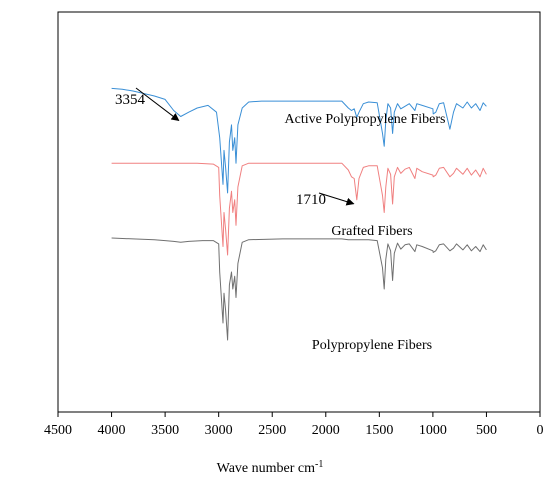 Image resolution: width=550 pixels, height=490 pixels. I want to click on x-tick-label: 3000, so click(219, 430).